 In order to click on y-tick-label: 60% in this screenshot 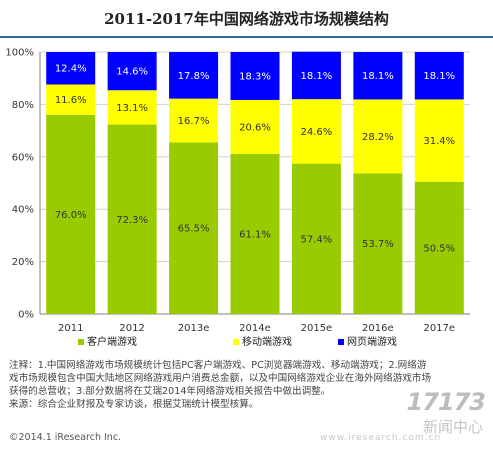, I will do `click(23, 157)`.